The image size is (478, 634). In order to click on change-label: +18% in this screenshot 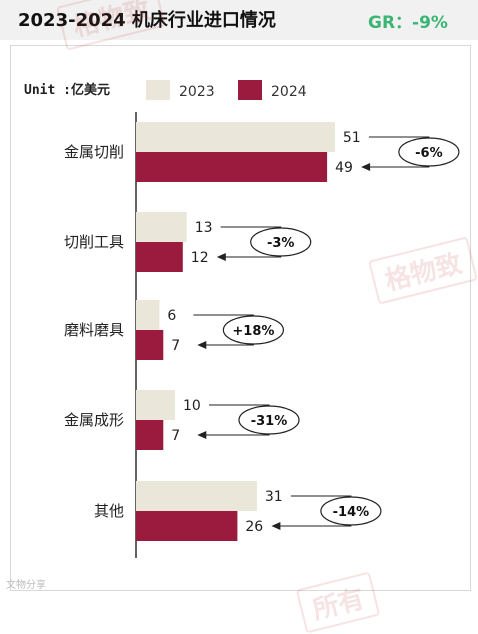, I will do `click(253, 331)`.